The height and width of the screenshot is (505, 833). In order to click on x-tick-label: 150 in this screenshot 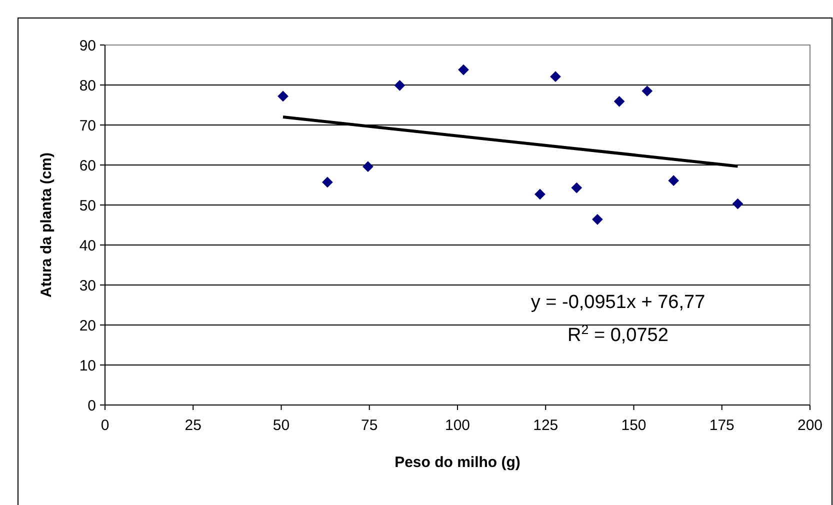, I will do `click(633, 425)`.